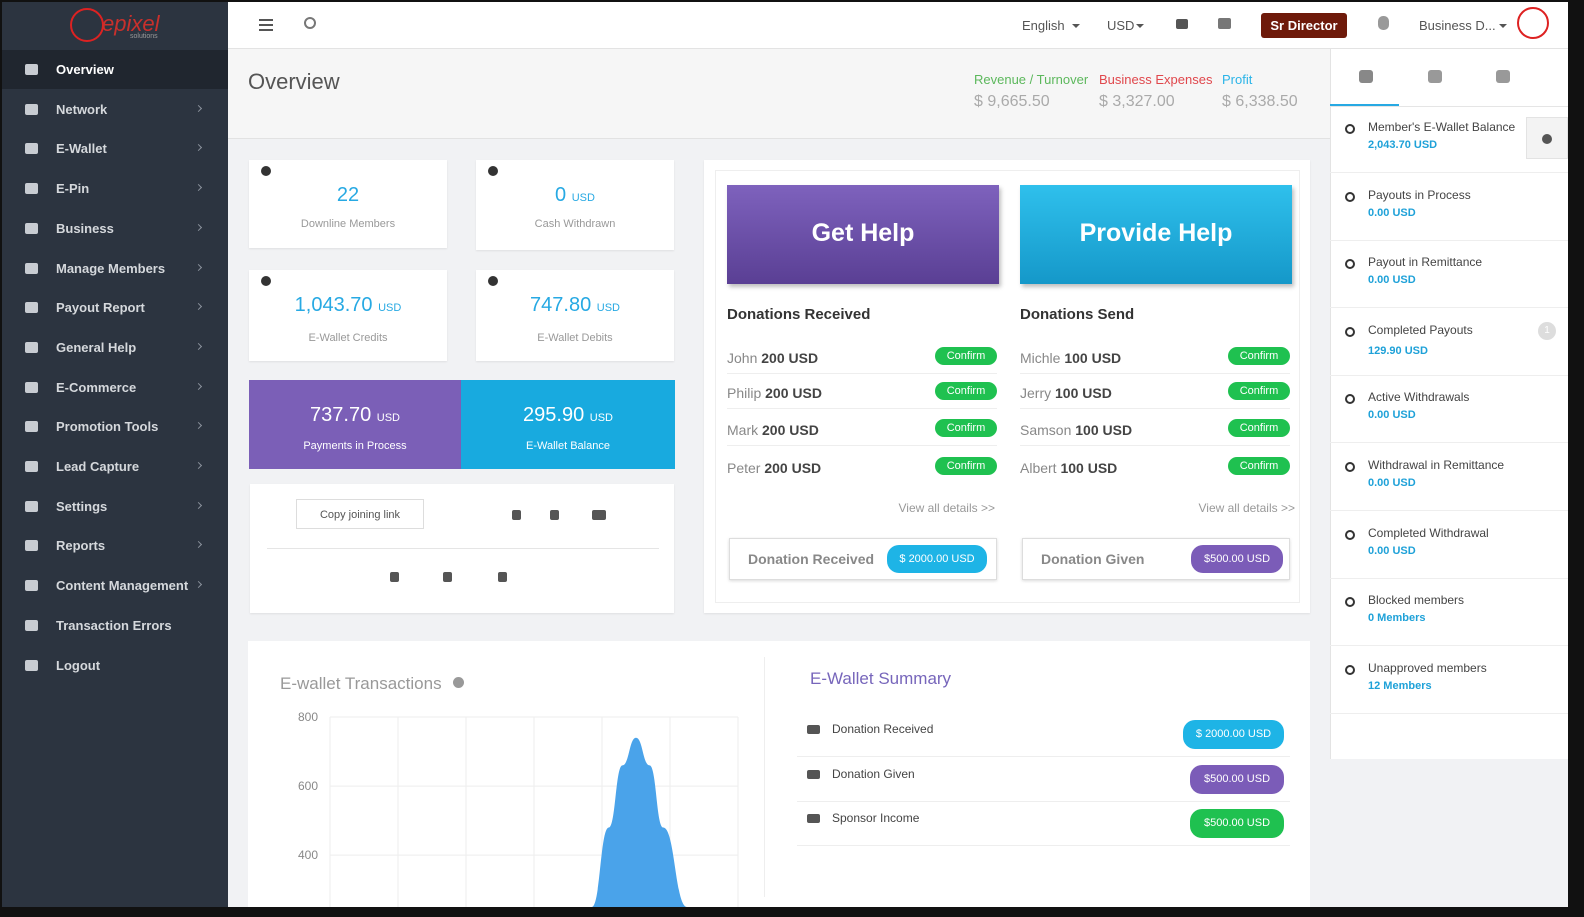  What do you see at coordinates (114, 625) in the screenshot?
I see `menu-item: Transaction Errors` at bounding box center [114, 625].